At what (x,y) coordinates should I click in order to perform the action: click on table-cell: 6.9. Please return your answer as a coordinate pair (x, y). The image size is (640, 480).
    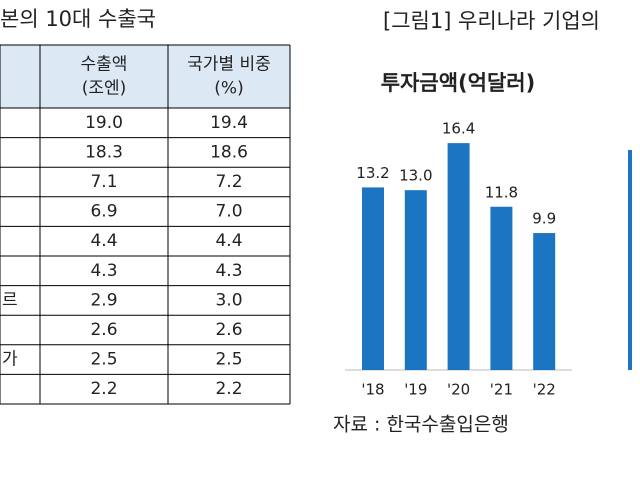
    Looking at the image, I should click on (103, 212).